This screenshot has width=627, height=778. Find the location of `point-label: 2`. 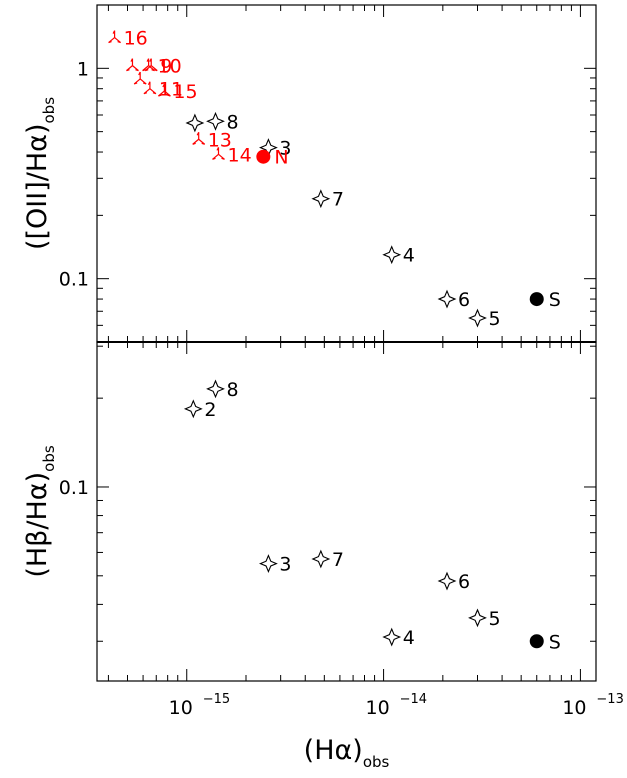

point-label: 2 is located at coordinates (210, 410).